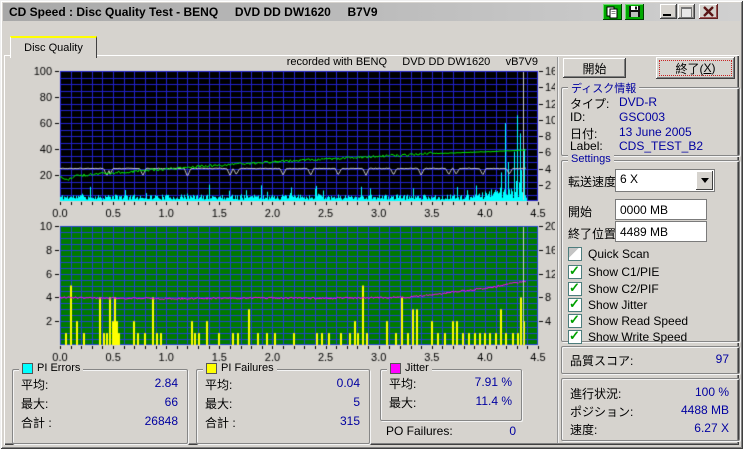  I want to click on exit-button: 終了(X), so click(695, 68).